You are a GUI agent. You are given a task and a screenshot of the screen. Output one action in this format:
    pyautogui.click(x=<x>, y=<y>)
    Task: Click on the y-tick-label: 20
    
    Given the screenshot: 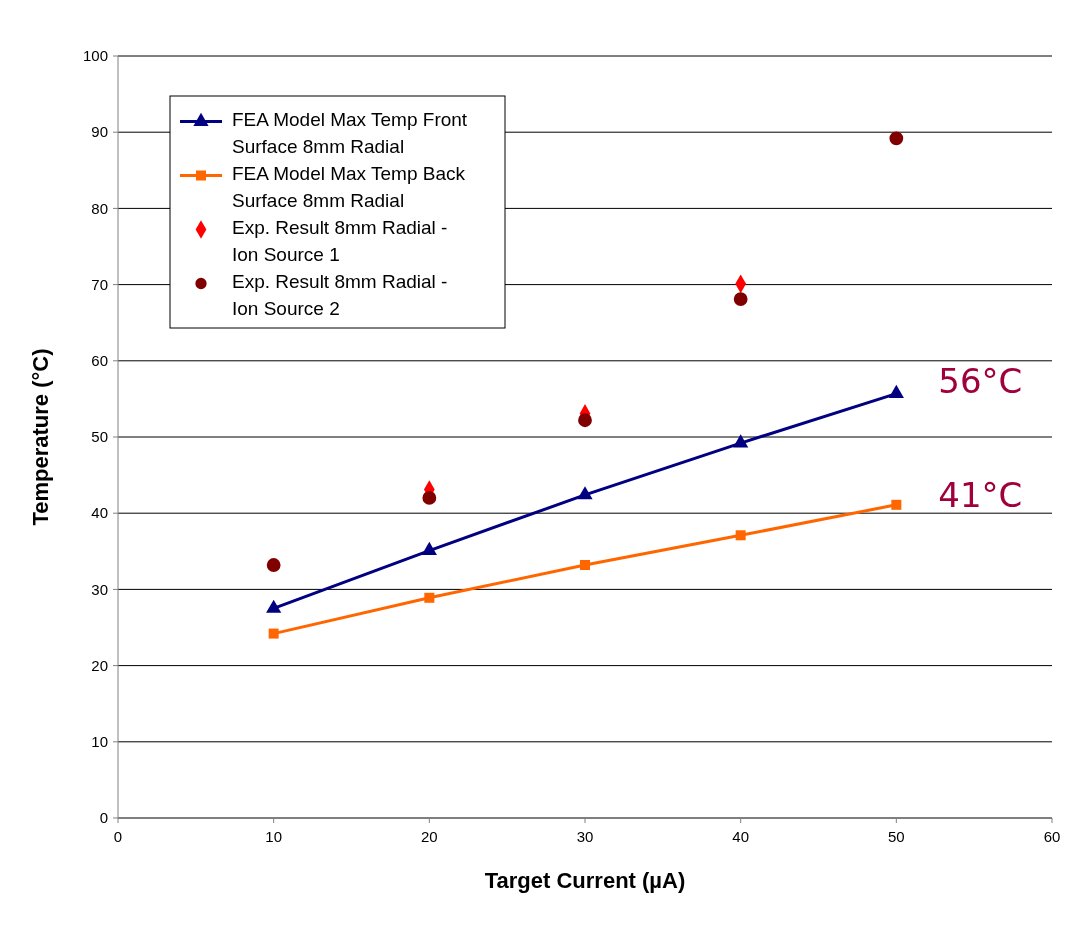 What is the action you would take?
    pyautogui.click(x=99, y=665)
    